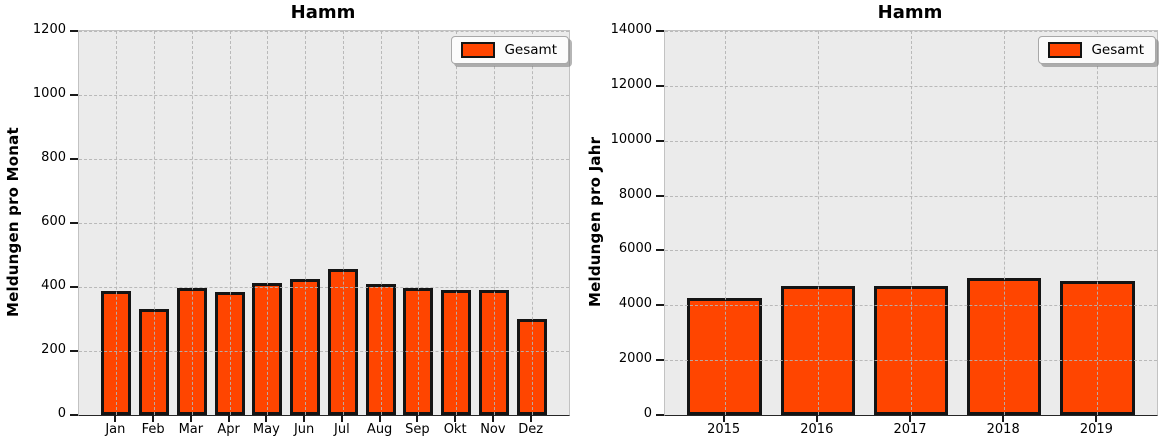 This screenshot has width=1164, height=442. What do you see at coordinates (455, 418) in the screenshot?
I see `xtick-mark-Okt` at bounding box center [455, 418].